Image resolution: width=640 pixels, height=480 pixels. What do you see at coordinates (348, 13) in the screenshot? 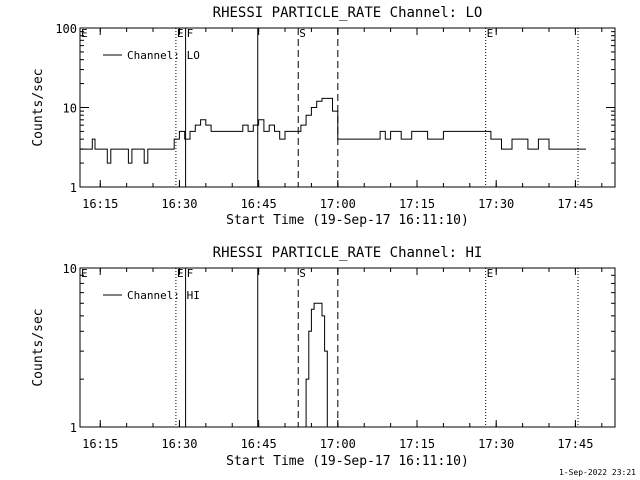
I see `chart-title: RHESSI PARTICLE_RATE Channel: LO` at bounding box center [348, 13].